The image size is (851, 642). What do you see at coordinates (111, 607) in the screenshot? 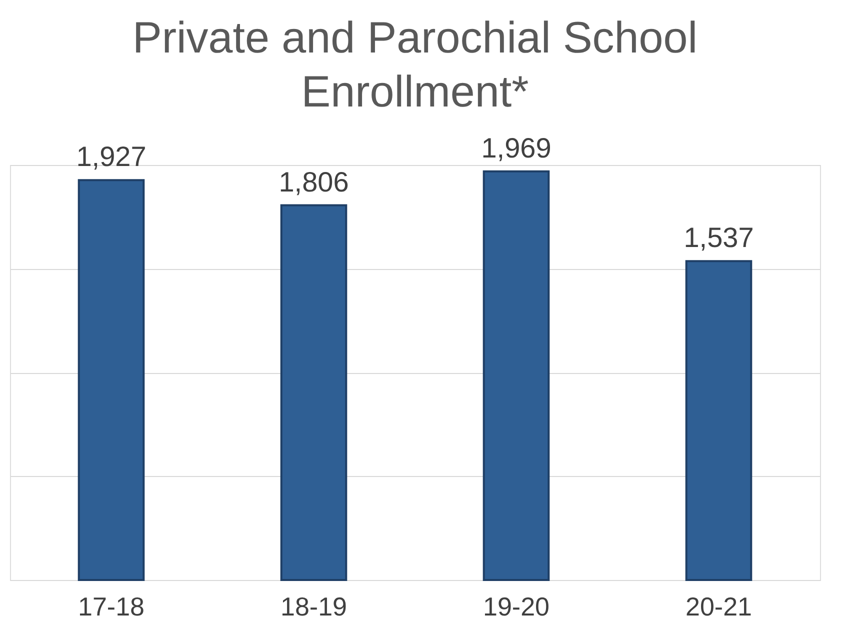
I see `x-tick-label: 17-18` at bounding box center [111, 607].